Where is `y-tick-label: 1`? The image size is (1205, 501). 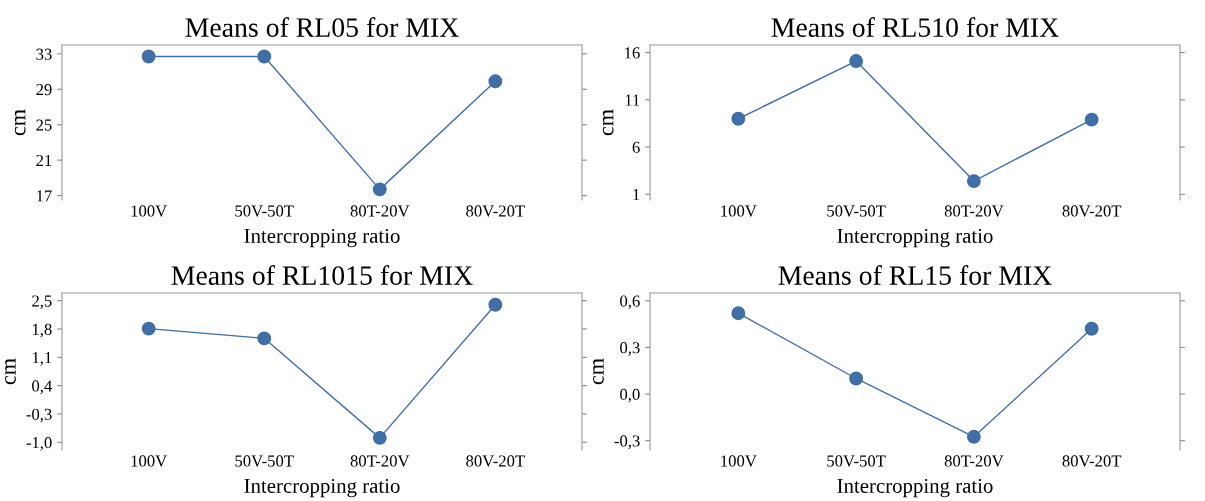
y-tick-label: 1 is located at coordinates (636, 195).